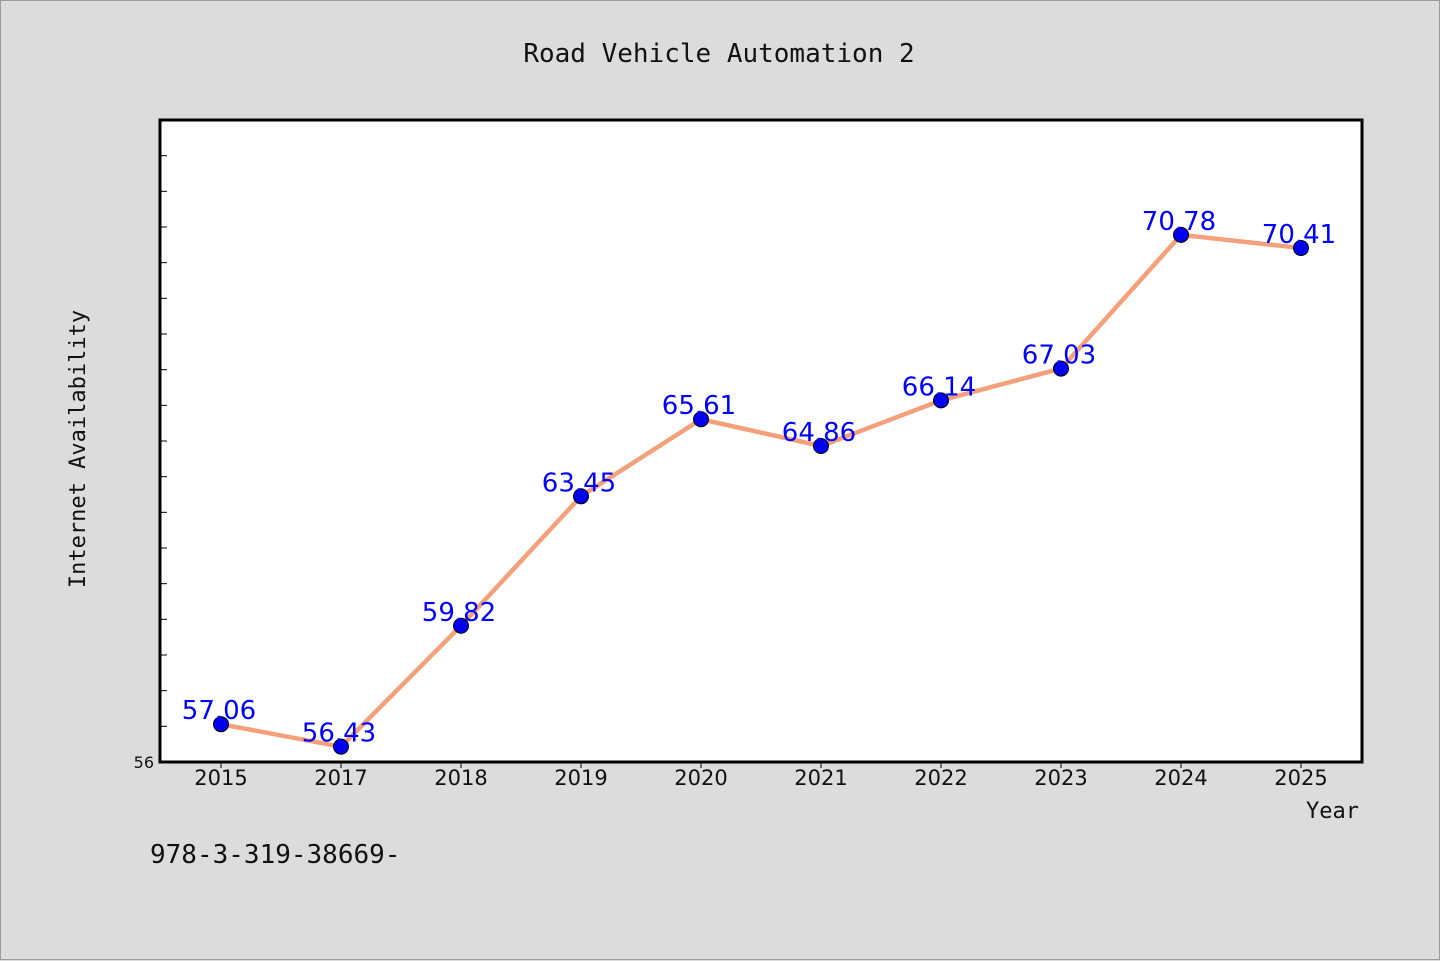  I want to click on data-label: 67.03, so click(1059, 356).